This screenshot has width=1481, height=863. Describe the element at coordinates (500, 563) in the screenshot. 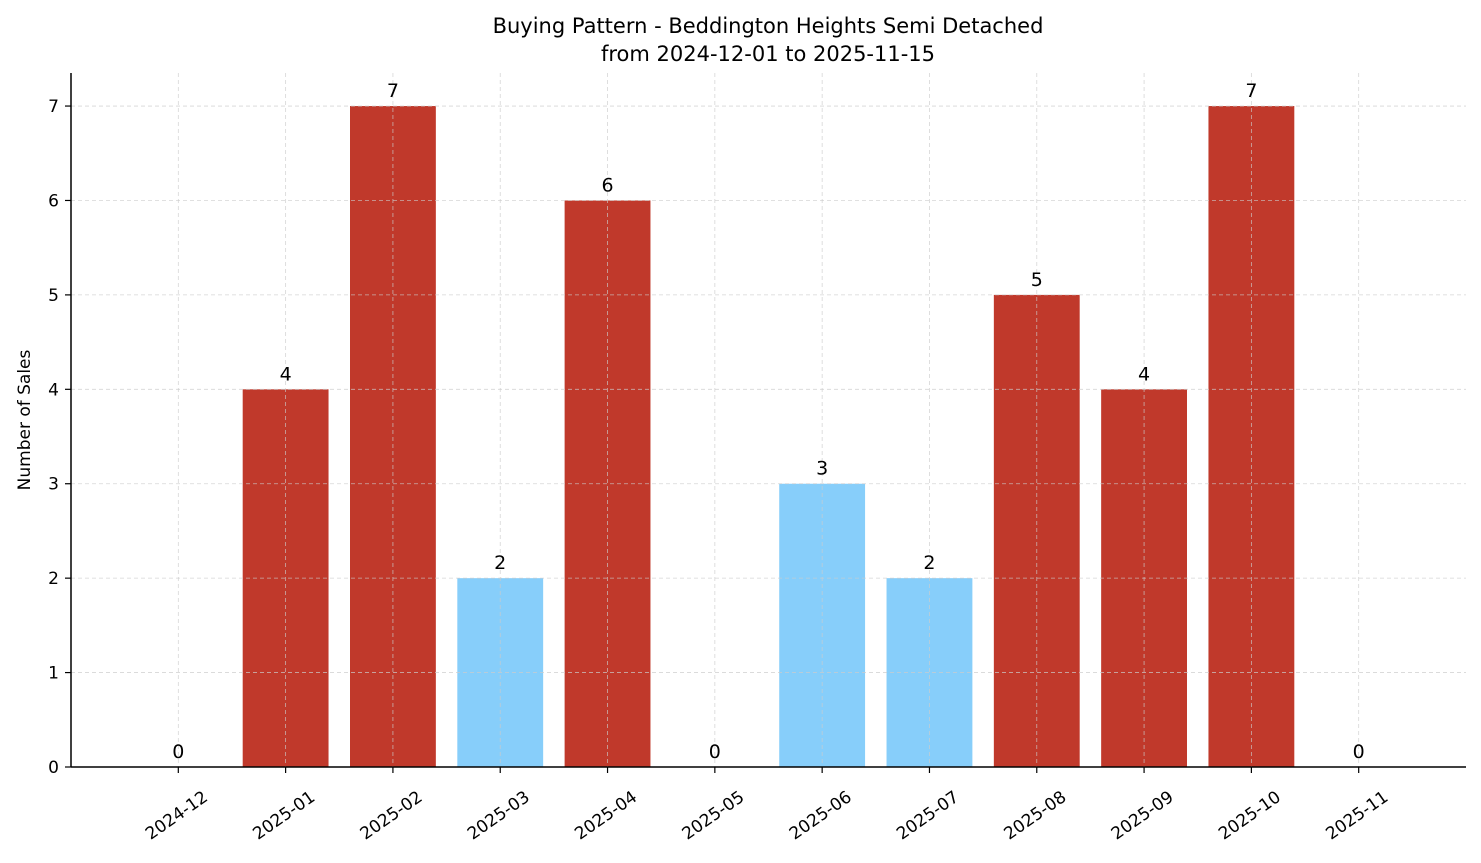

I see `data-label-2025-03: 2` at that location.